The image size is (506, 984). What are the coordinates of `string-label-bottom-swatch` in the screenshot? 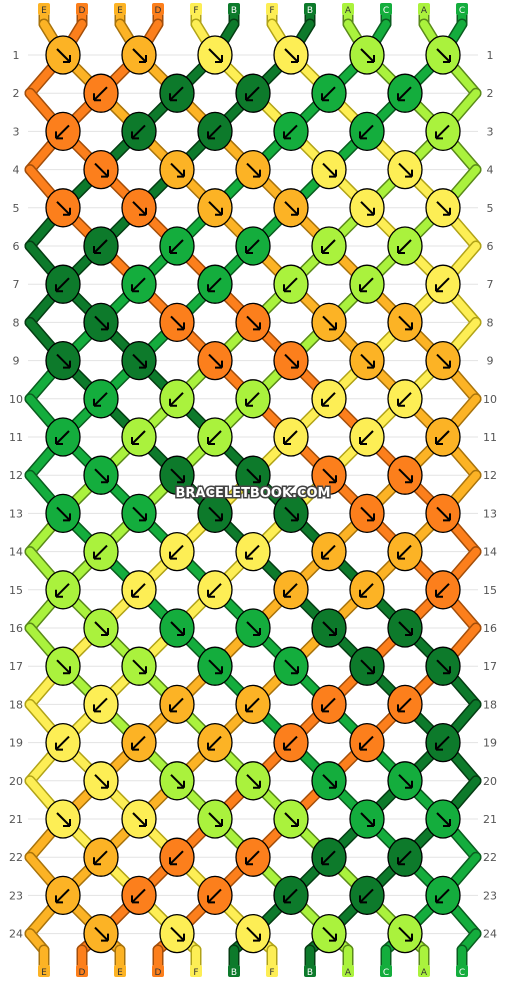 It's located at (120, 971).